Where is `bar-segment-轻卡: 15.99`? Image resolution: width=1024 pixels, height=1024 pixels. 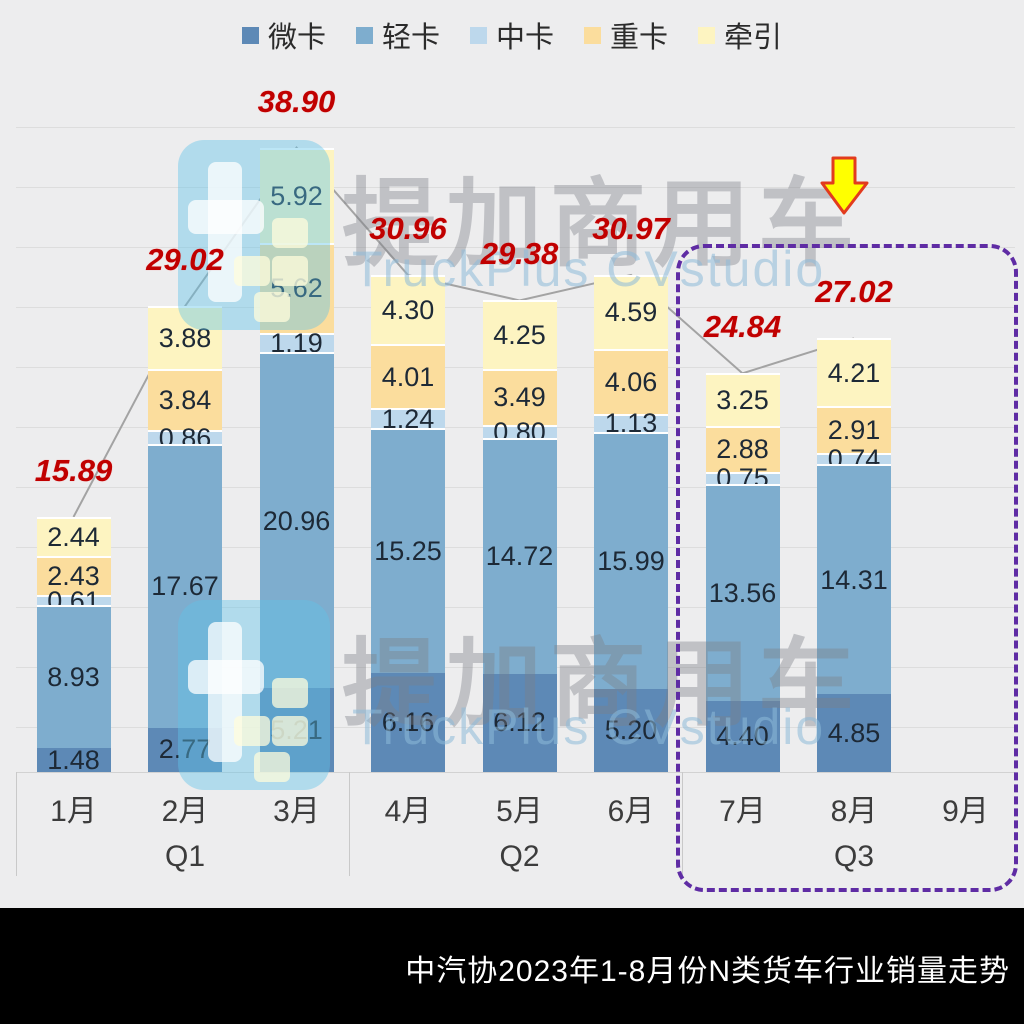 bar-segment-轻卡: 15.99 is located at coordinates (631, 560).